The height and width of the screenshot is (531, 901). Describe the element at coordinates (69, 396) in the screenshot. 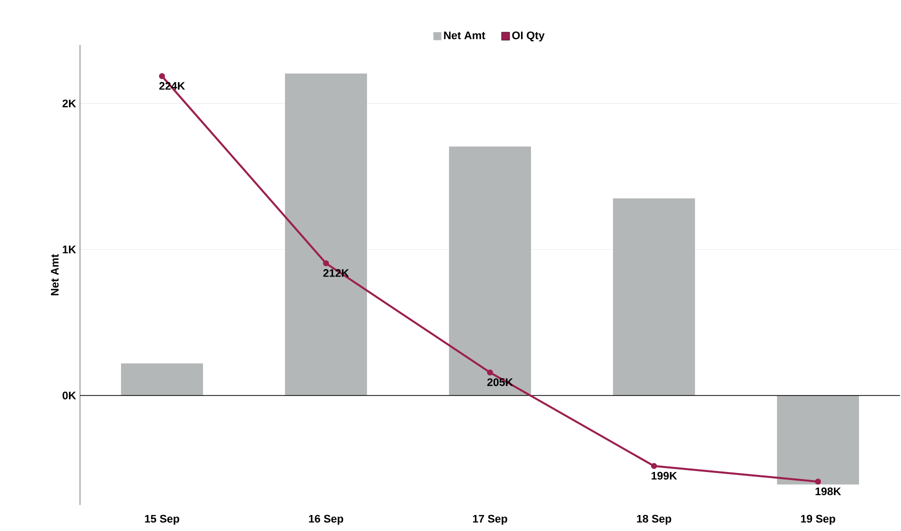

I see `y-tick-label: 0K` at that location.